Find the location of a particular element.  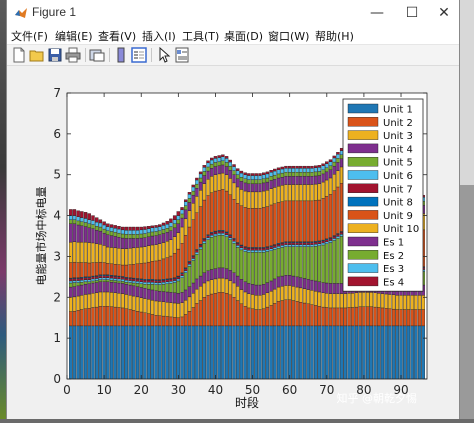

colorbar-icon is located at coordinates (121, 55).